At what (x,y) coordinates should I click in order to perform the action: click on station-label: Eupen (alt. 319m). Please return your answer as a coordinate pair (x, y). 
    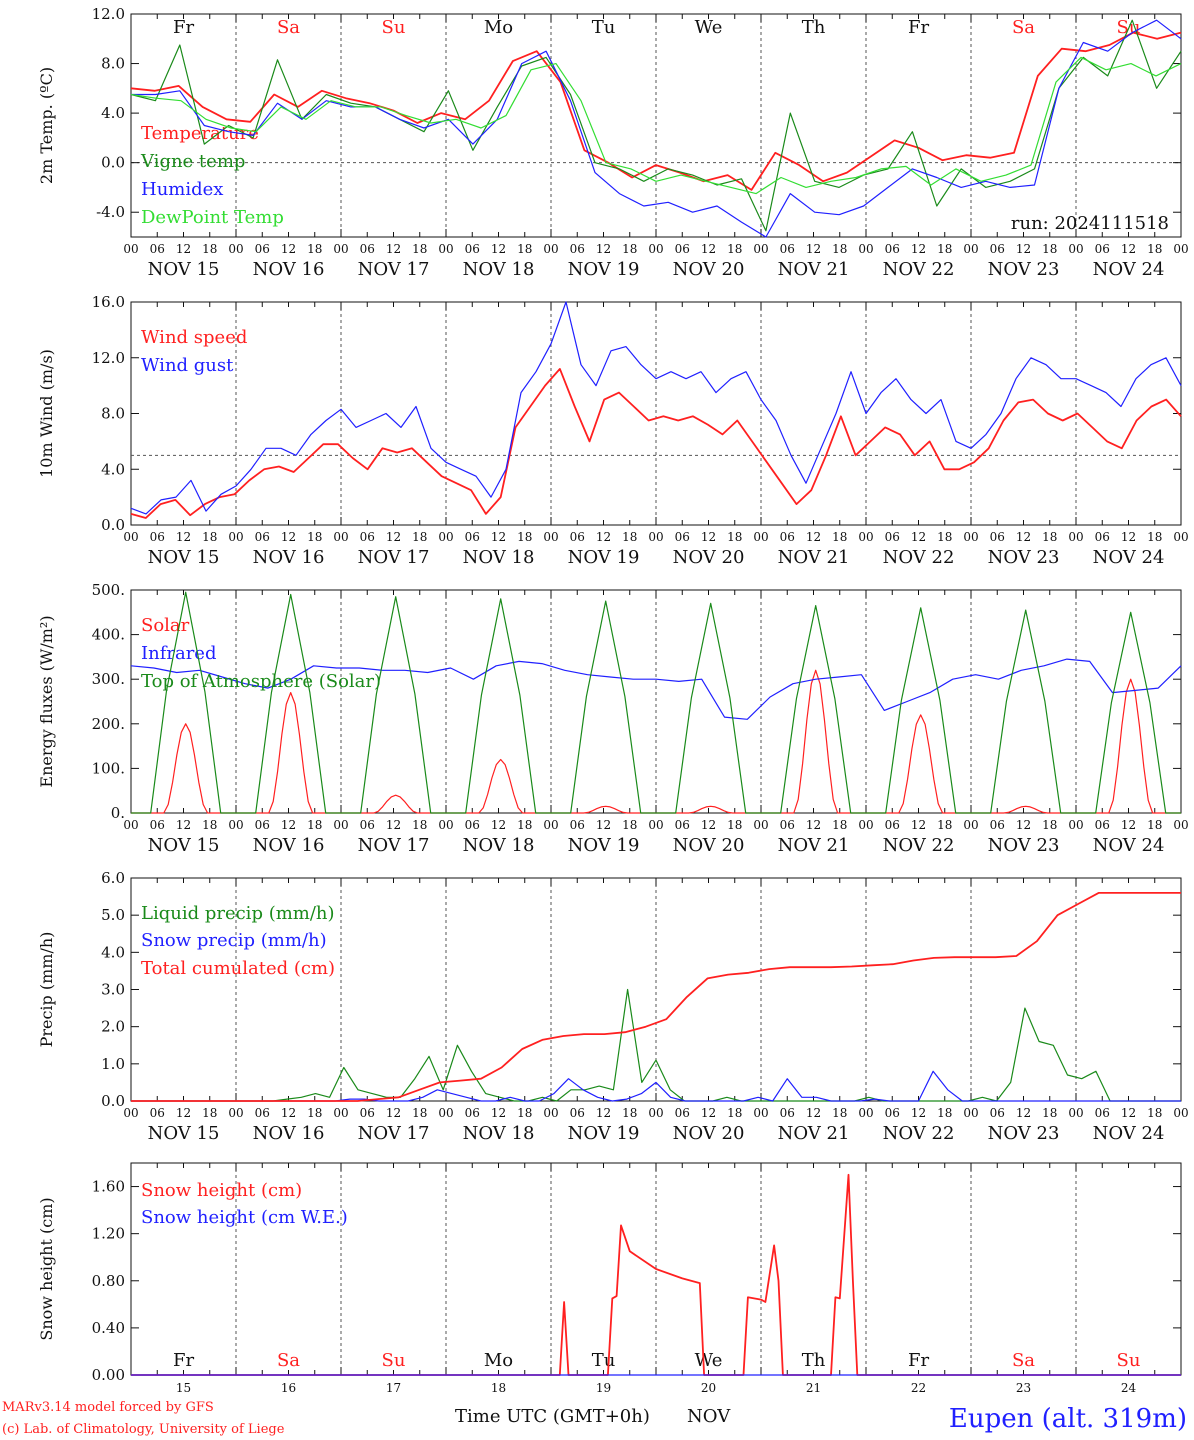
    Looking at the image, I should click on (1068, 1419).